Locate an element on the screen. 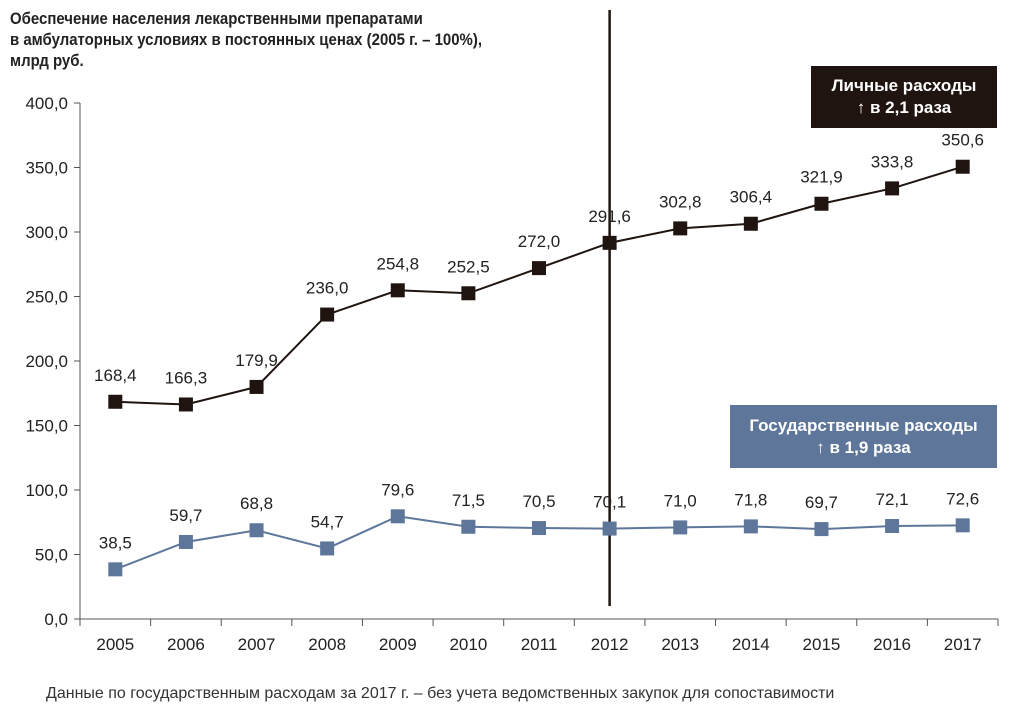  y-tick-label: 300,0 is located at coordinates (46, 232).